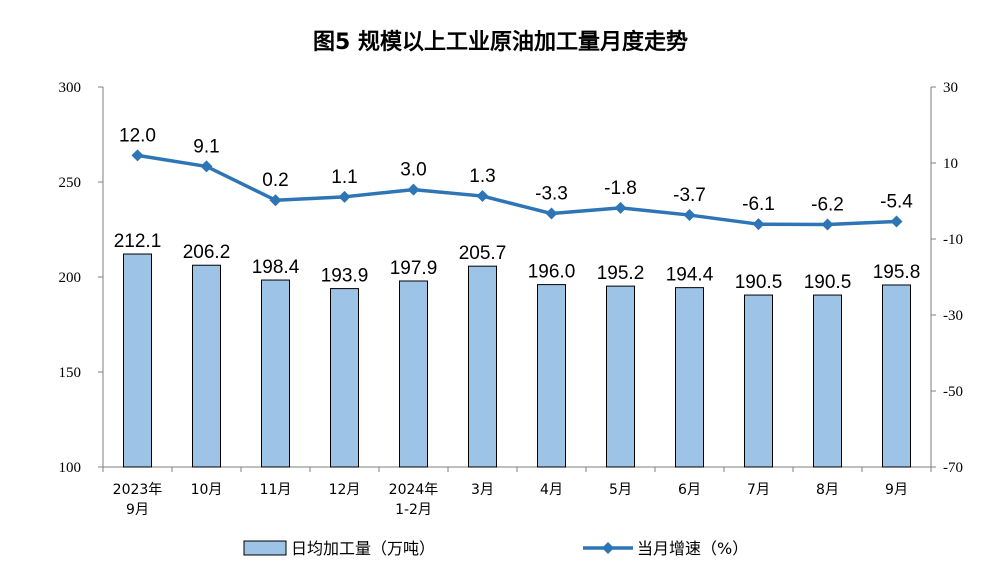 The width and height of the screenshot is (1001, 584). I want to click on line-data-label: 0.2, so click(275, 180).